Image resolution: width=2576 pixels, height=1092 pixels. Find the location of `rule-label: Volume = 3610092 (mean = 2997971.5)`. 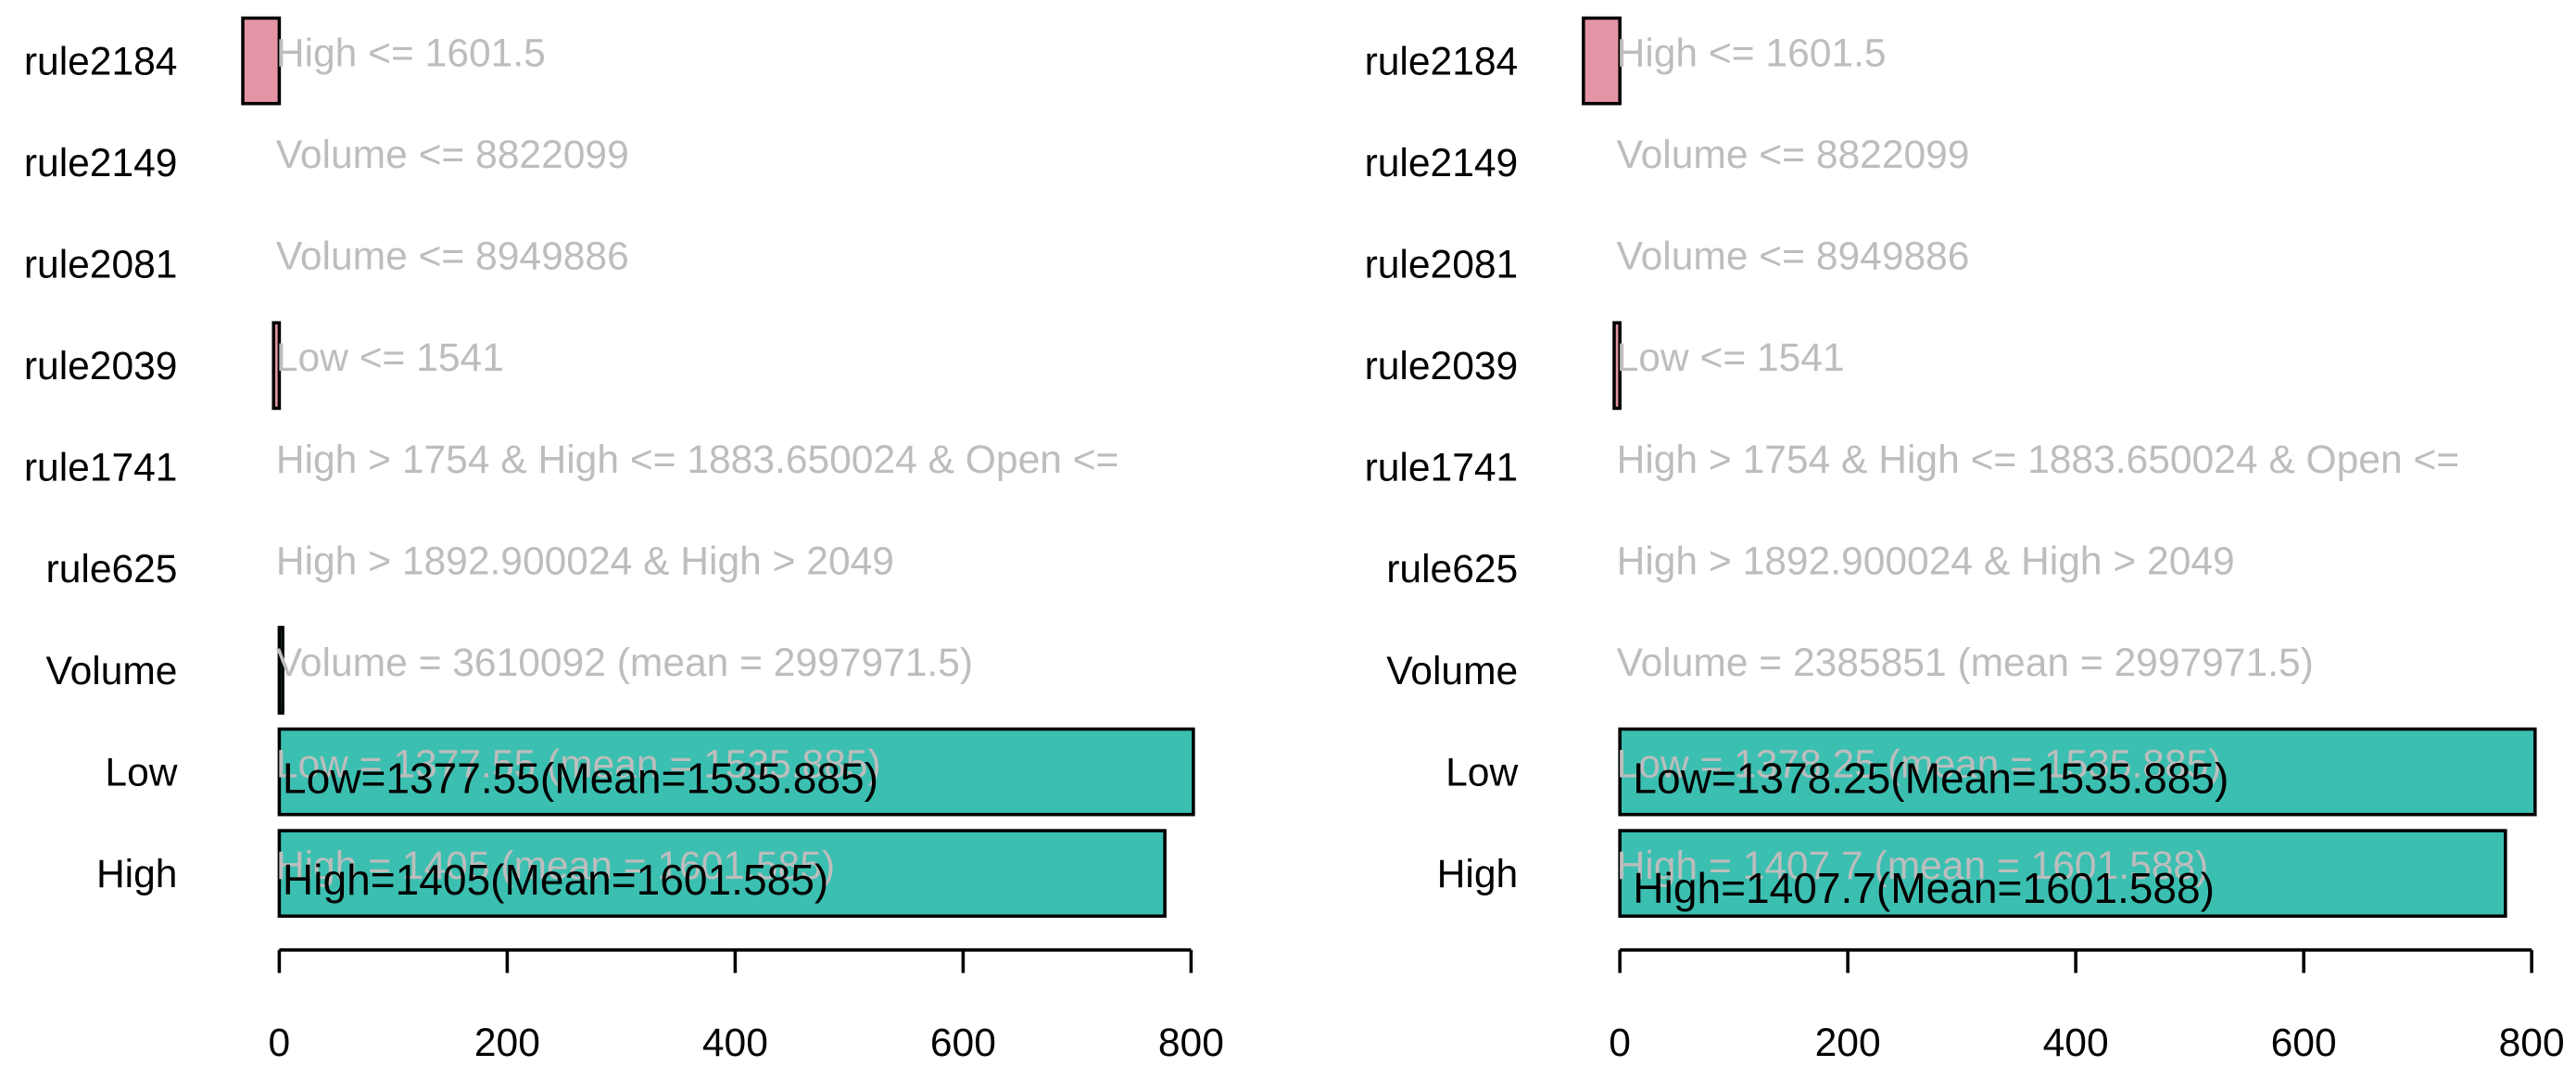

rule-label: Volume = 3610092 (mean = 2997971.5) is located at coordinates (624, 663).